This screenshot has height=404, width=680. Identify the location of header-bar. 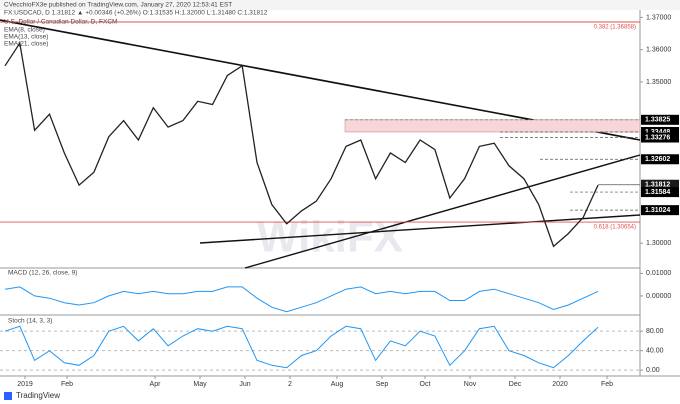
(340, 5).